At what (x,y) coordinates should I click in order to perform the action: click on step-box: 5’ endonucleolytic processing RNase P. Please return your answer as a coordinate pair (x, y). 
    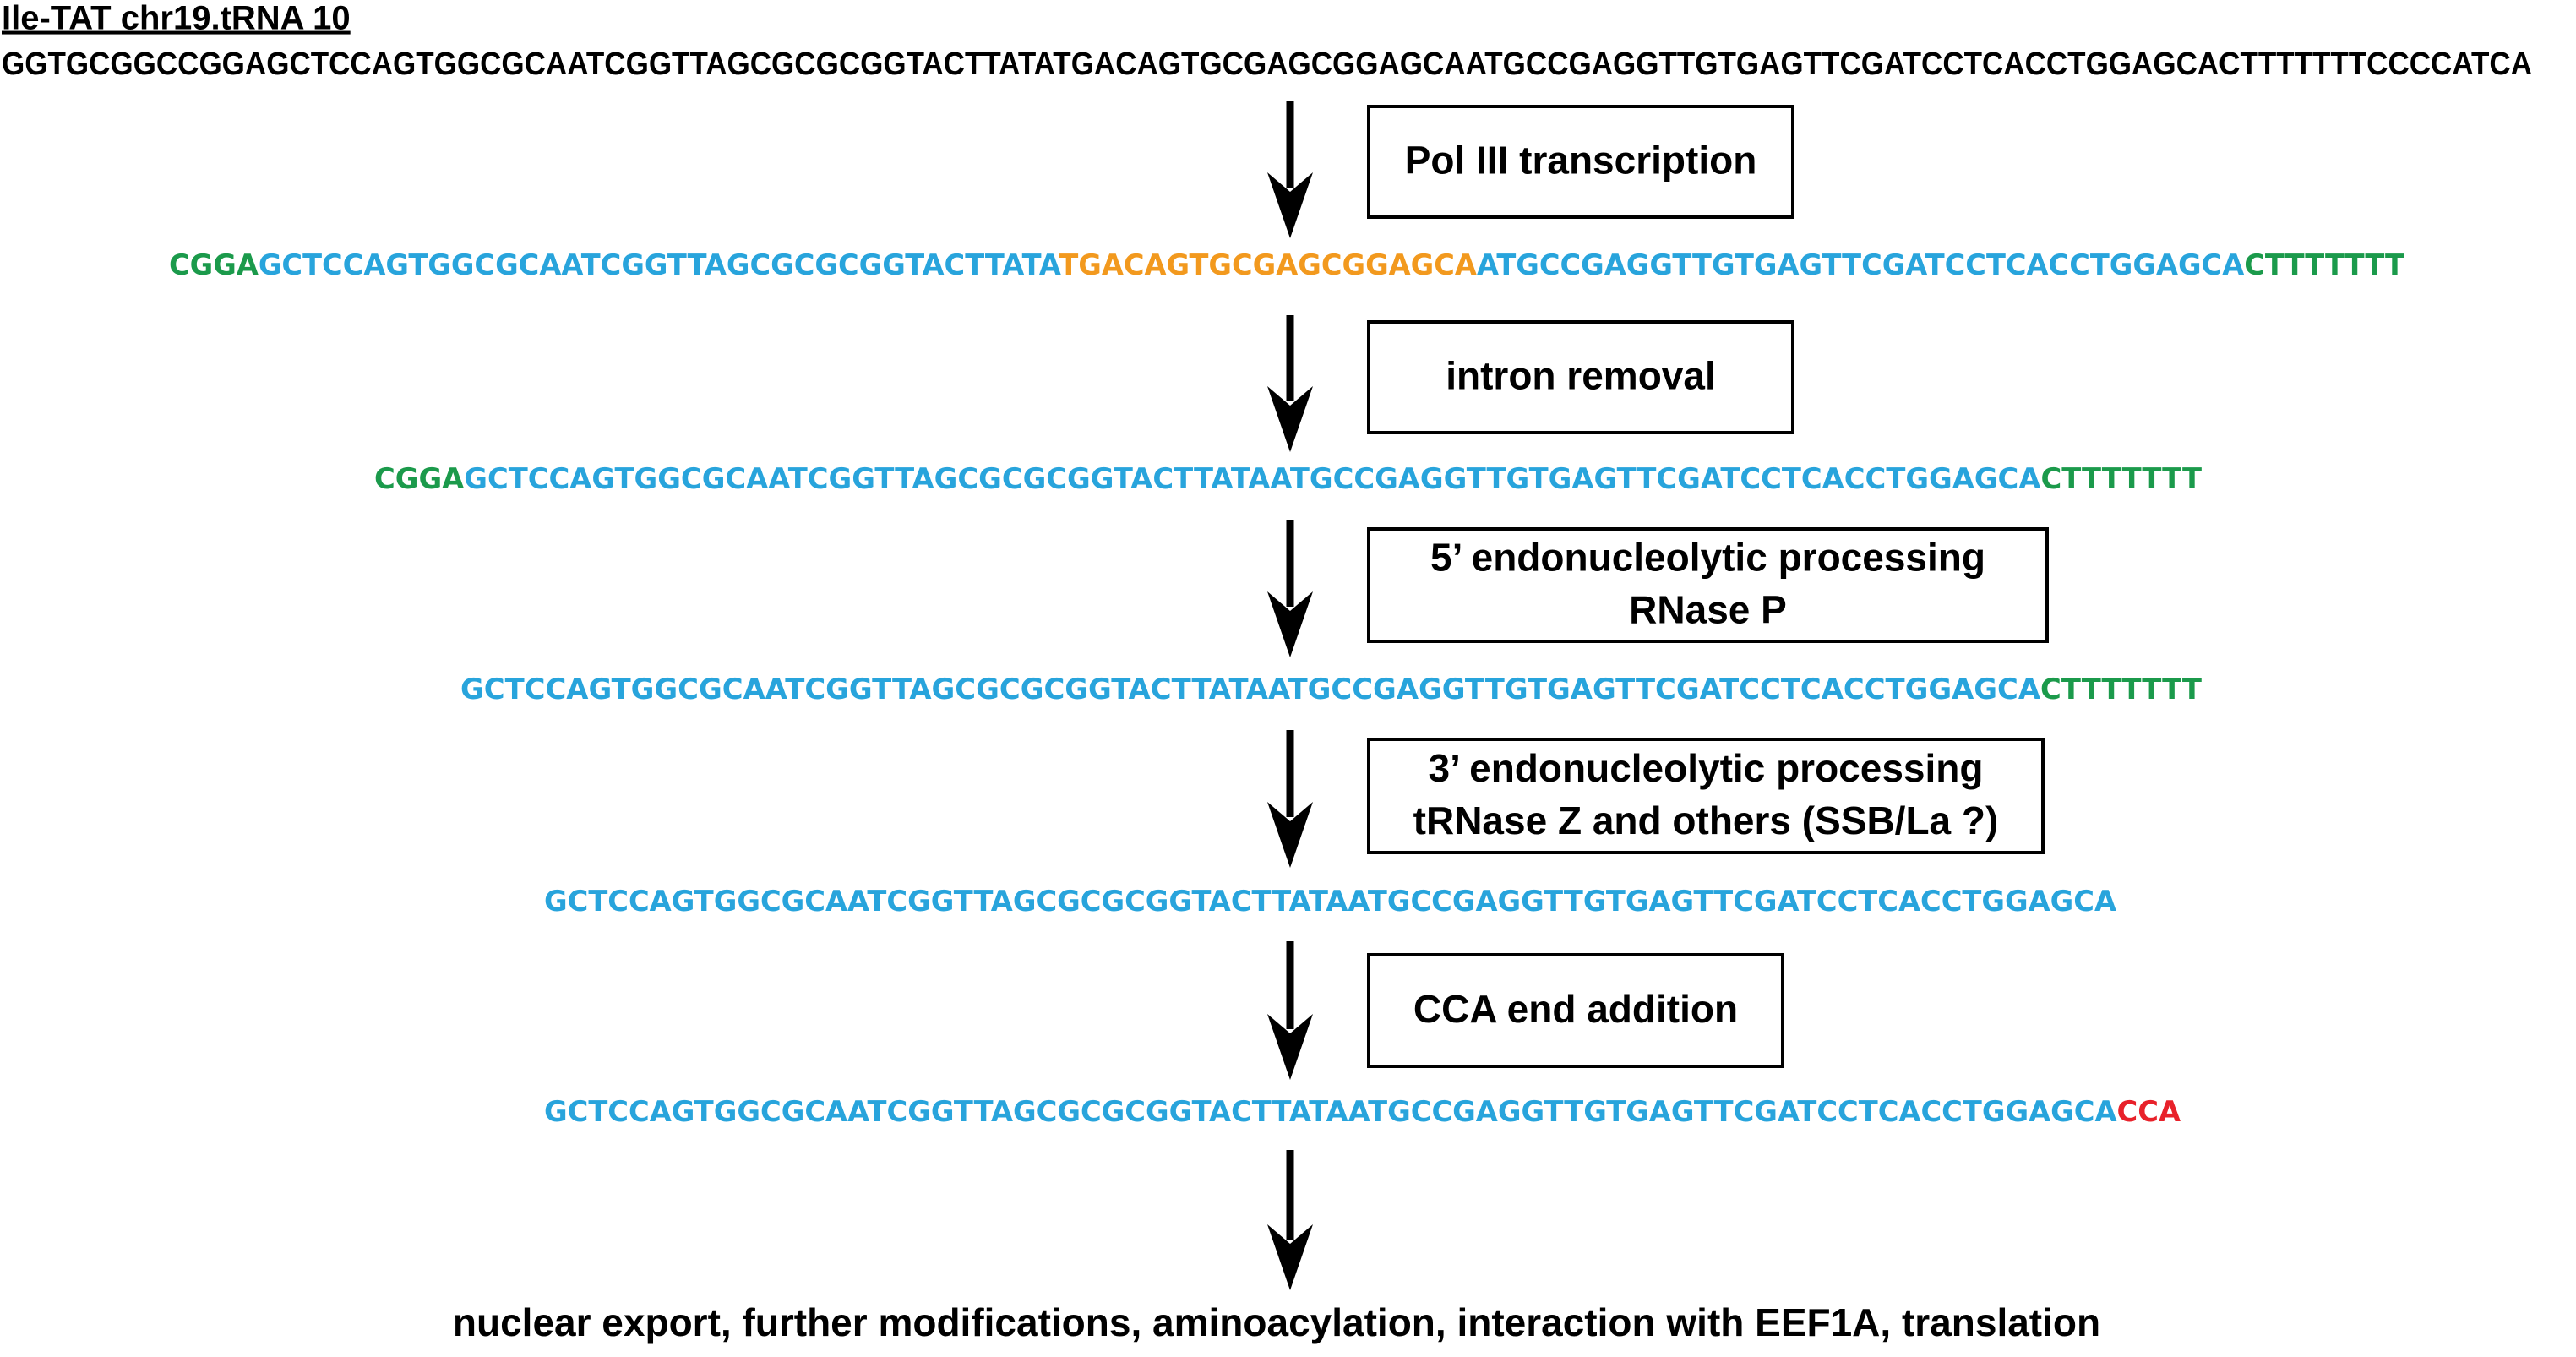
    Looking at the image, I should click on (1708, 585).